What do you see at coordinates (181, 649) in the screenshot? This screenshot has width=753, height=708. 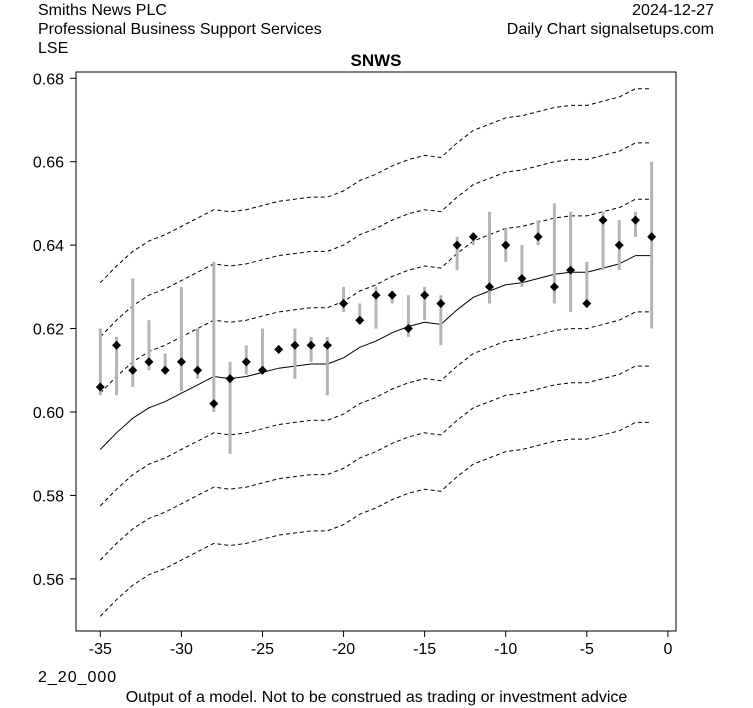 I see `x-tick-label: -30` at bounding box center [181, 649].